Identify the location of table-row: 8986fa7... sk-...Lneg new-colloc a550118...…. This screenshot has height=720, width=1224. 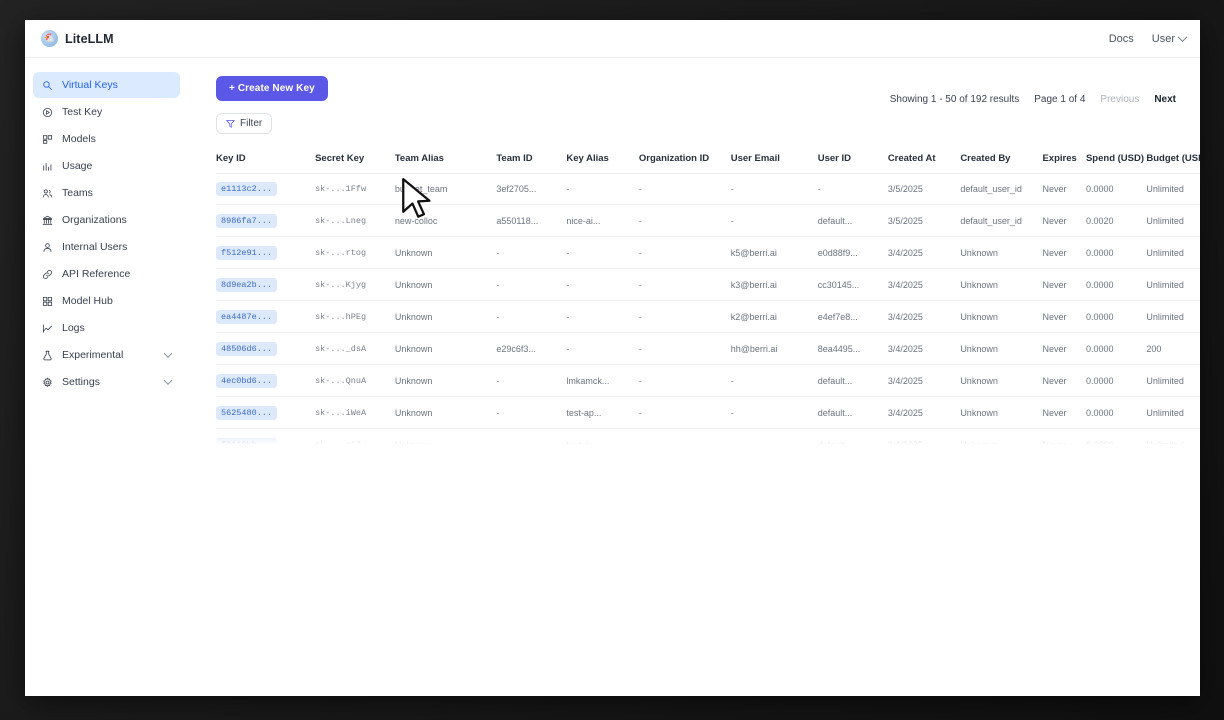
(708, 220).